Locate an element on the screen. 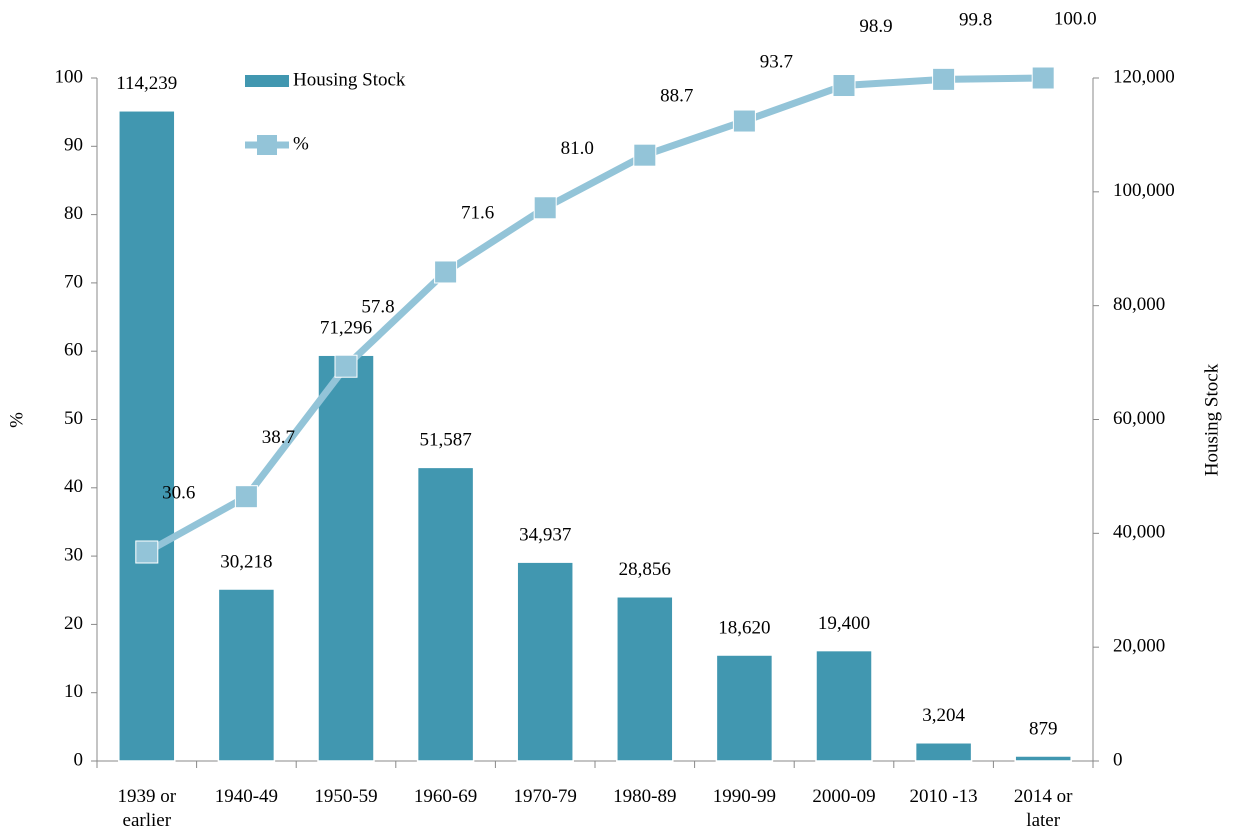  x-tick-label: 1970-79 is located at coordinates (545, 796).